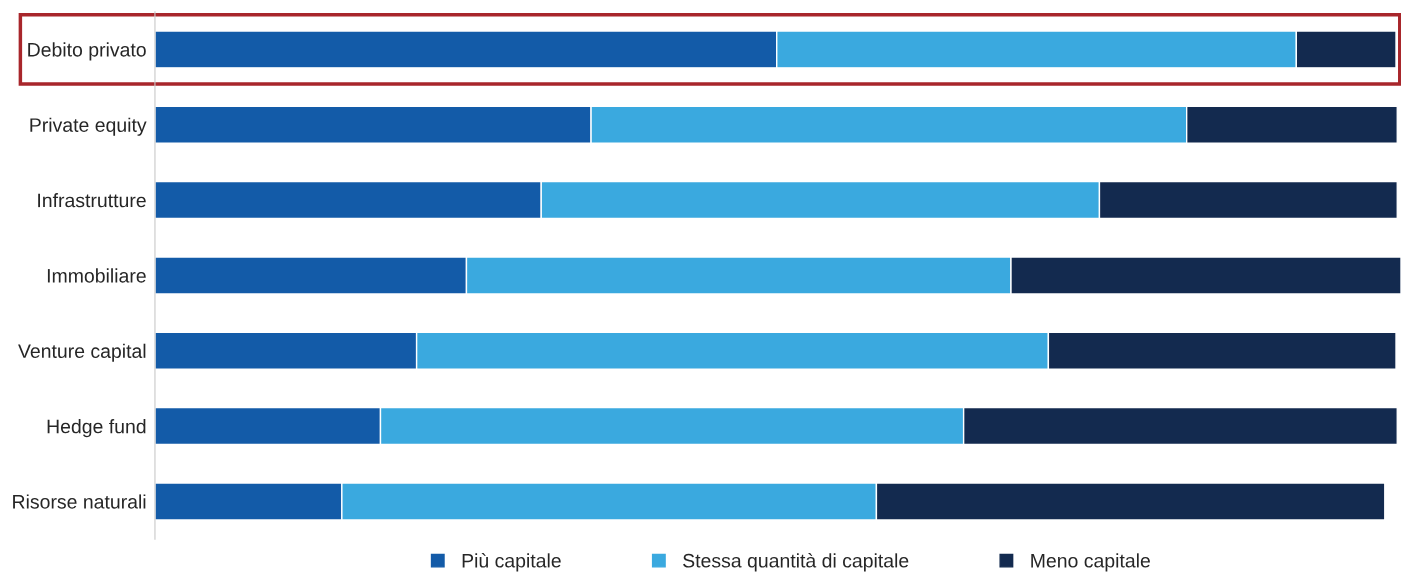  I want to click on y-tick-label: Private equity, so click(88, 126).